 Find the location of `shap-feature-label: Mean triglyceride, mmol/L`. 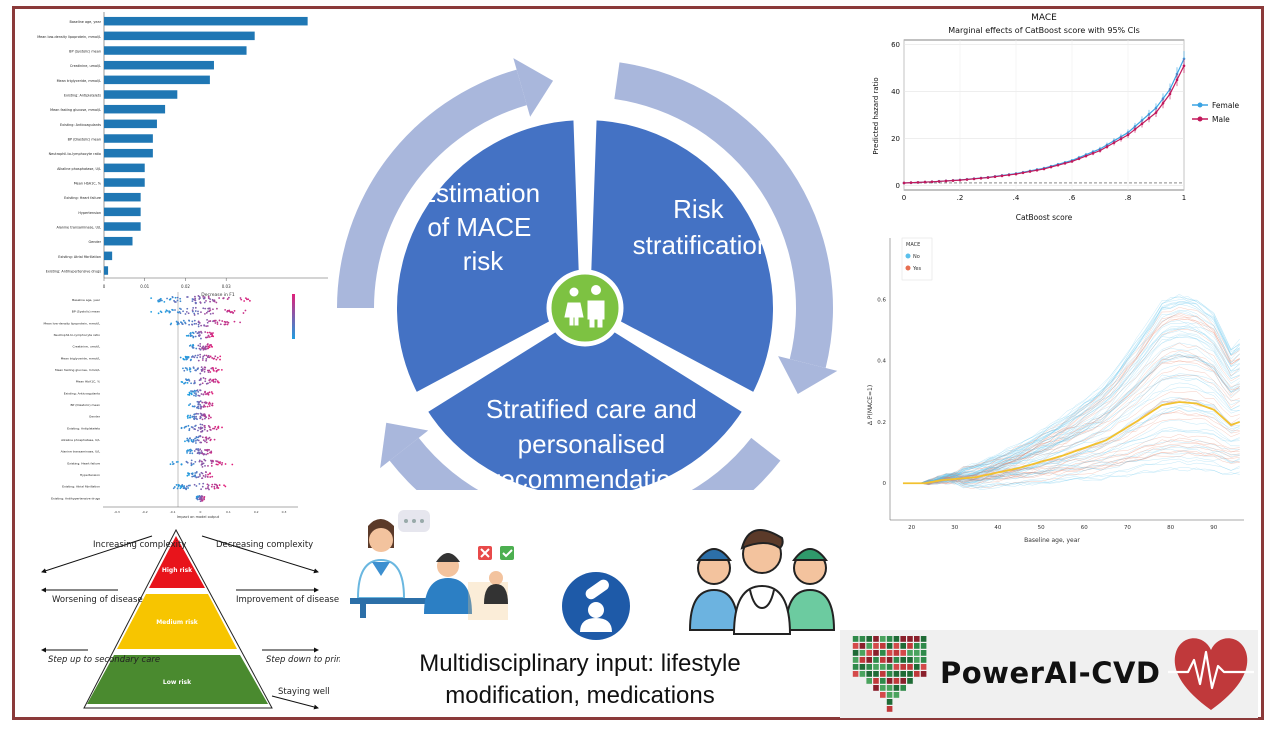

shap-feature-label: Mean triglyceride, mmol/L is located at coordinates (81, 358).